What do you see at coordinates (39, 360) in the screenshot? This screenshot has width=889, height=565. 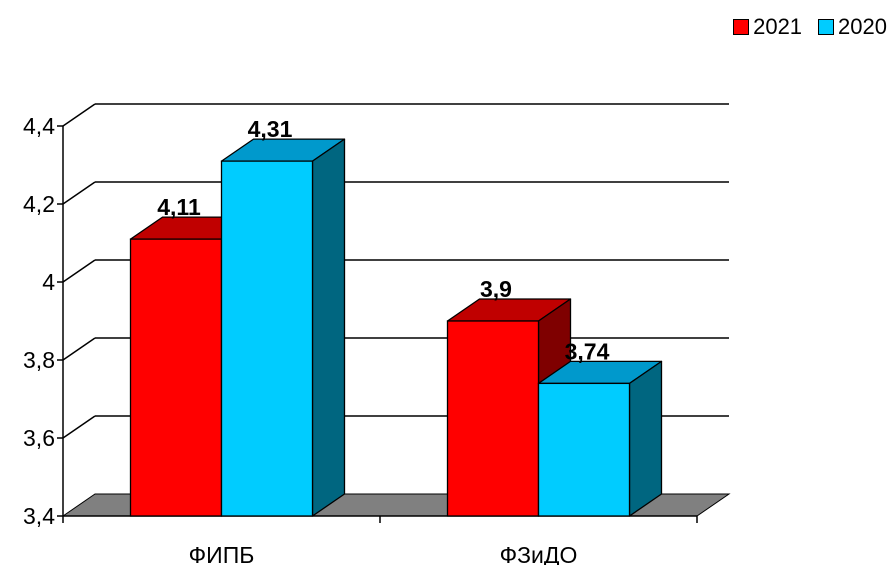 I see `y-tick-label: 3,8` at bounding box center [39, 360].